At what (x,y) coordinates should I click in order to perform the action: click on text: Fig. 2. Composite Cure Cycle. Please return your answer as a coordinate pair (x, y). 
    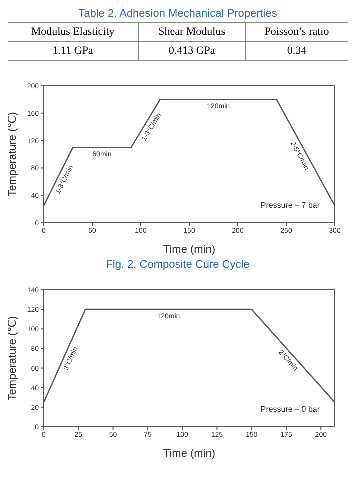
    Looking at the image, I should click on (178, 265).